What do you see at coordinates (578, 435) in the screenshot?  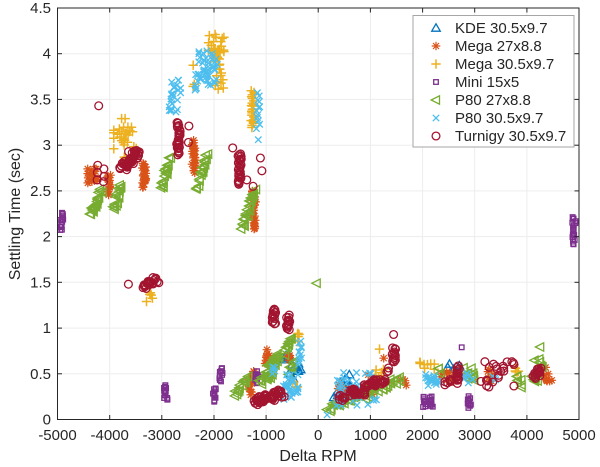 I see `svg-text: 5000` at bounding box center [578, 435].